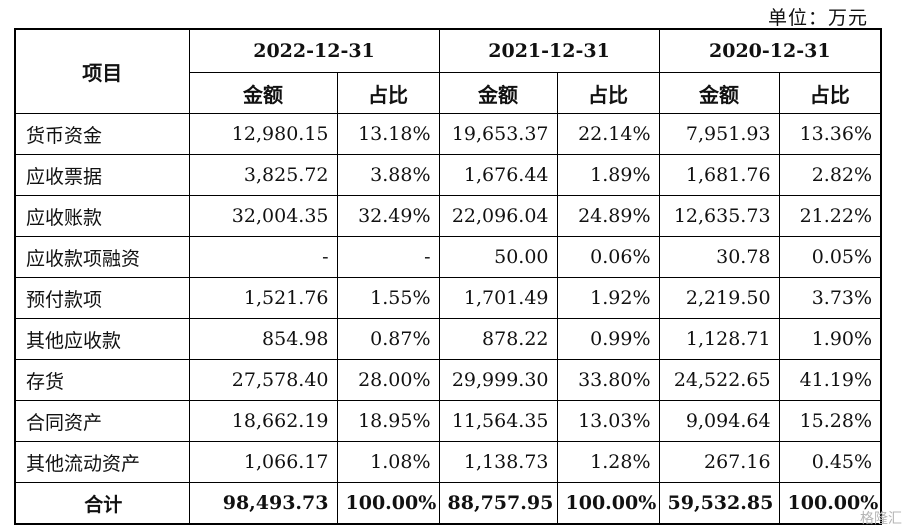  I want to click on cell: 33.80%, so click(608, 380).